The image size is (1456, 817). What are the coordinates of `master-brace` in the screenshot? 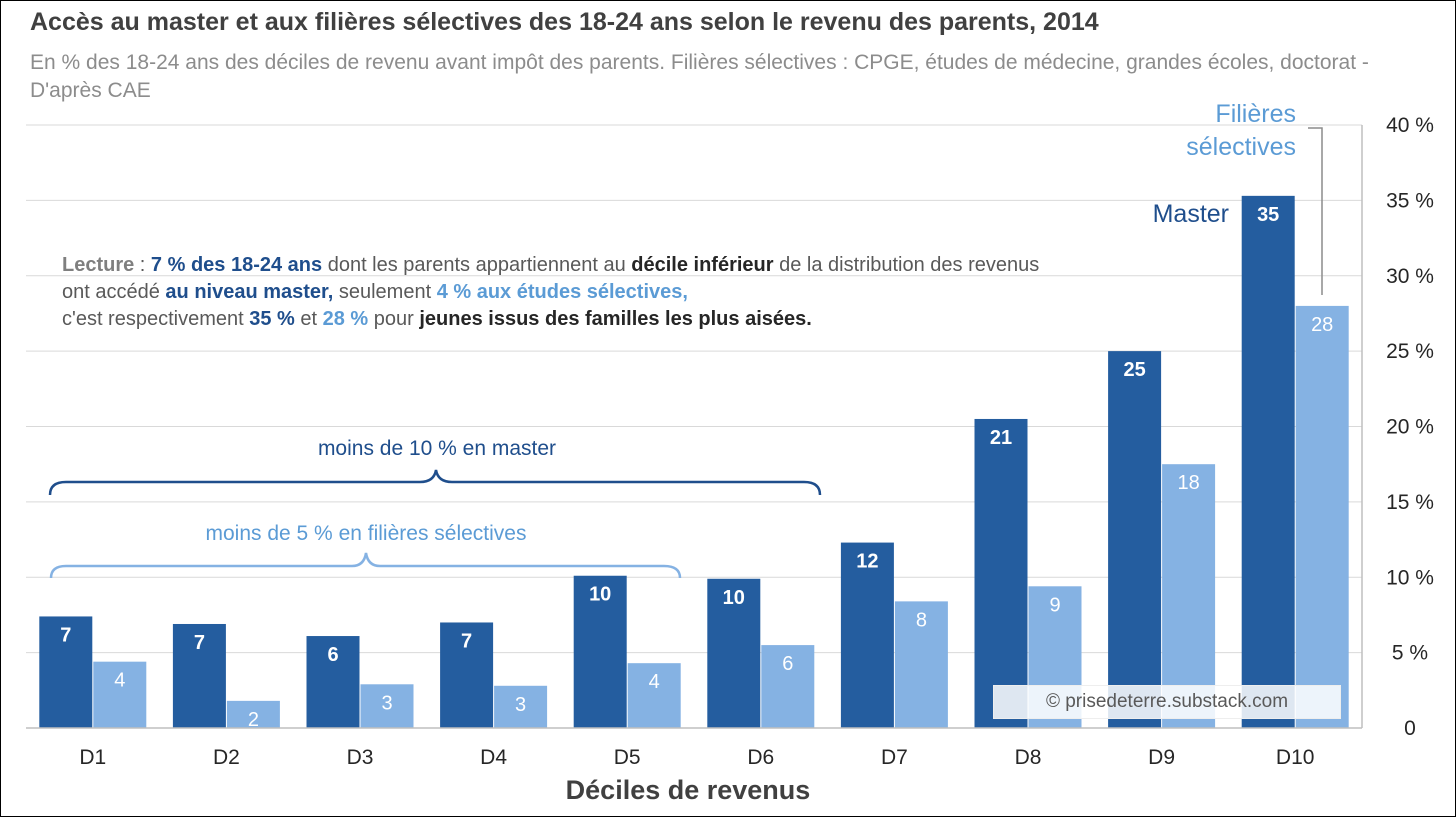 It's located at (435, 482).